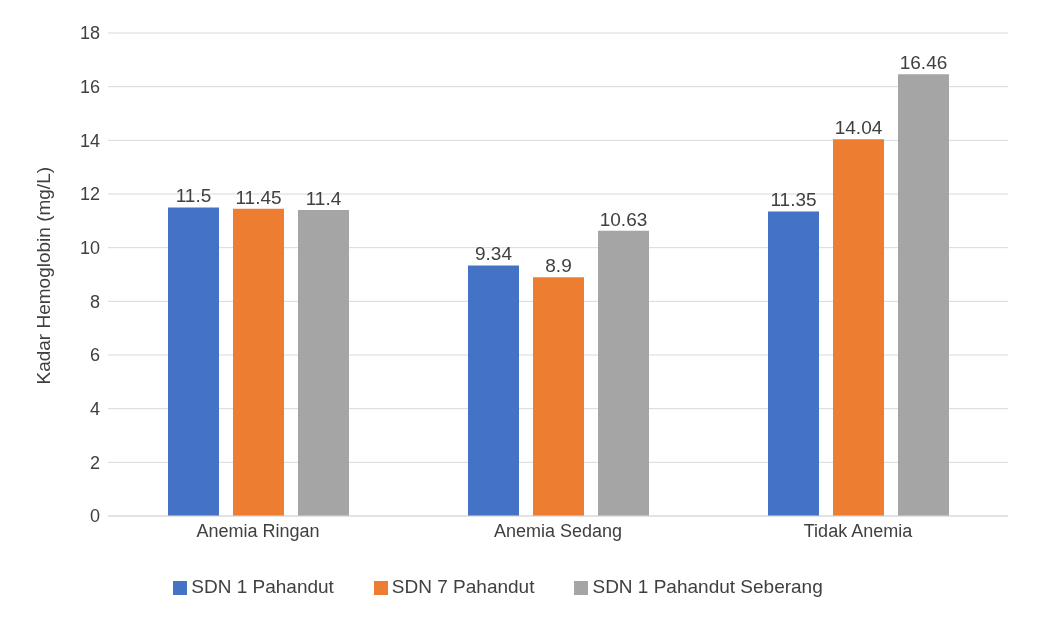 Image resolution: width=1056 pixels, height=621 pixels. I want to click on data-label: 14.04, so click(858, 128).